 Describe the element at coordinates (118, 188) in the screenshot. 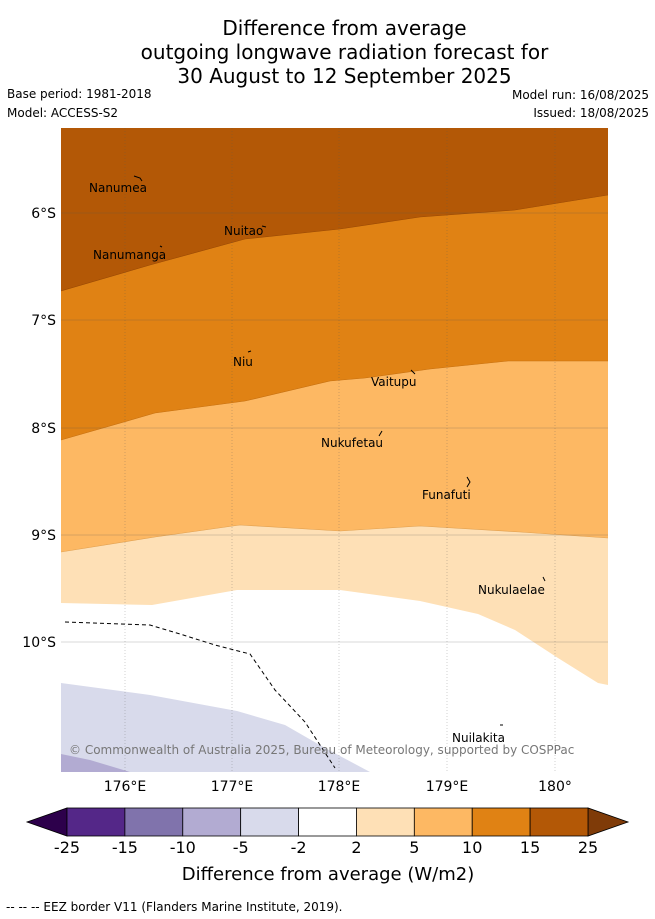

I see `place-label-nanumea: Nanumea` at that location.